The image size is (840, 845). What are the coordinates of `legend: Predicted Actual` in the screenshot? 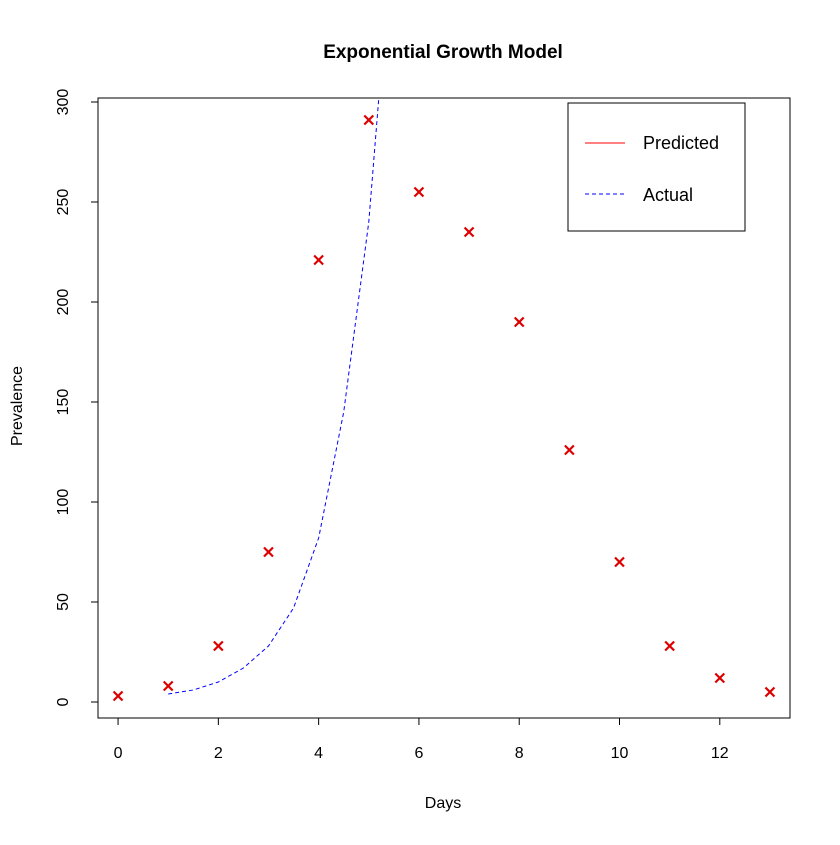 It's located at (656, 167).